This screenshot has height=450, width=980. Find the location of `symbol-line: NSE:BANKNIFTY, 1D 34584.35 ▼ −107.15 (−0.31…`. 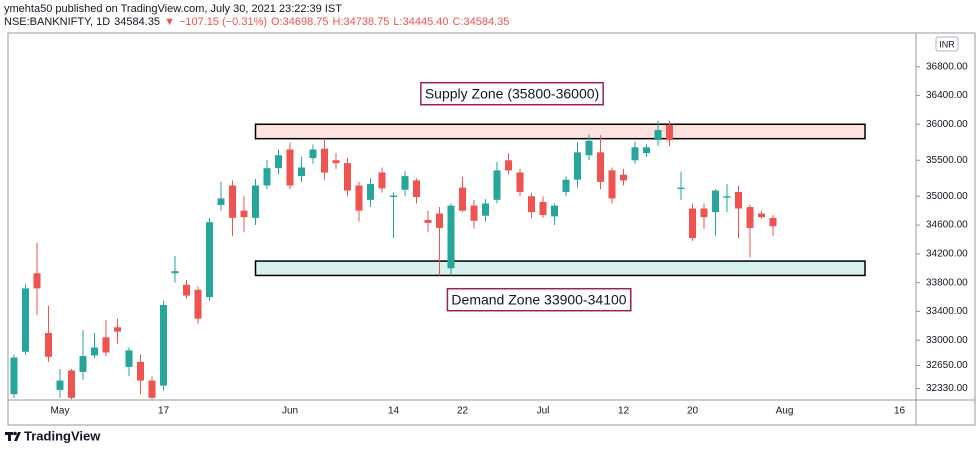

symbol-line: NSE:BANKNIFTY, 1D 34584.35 ▼ −107.15 (−0.31… is located at coordinates (258, 22).